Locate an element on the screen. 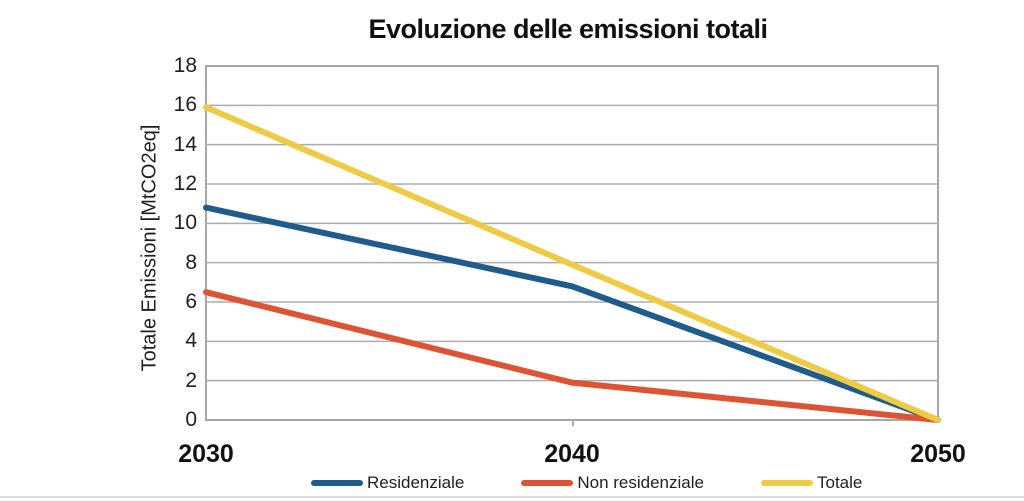 The image size is (1024, 501). y-tick-label: 16 is located at coordinates (185, 105).